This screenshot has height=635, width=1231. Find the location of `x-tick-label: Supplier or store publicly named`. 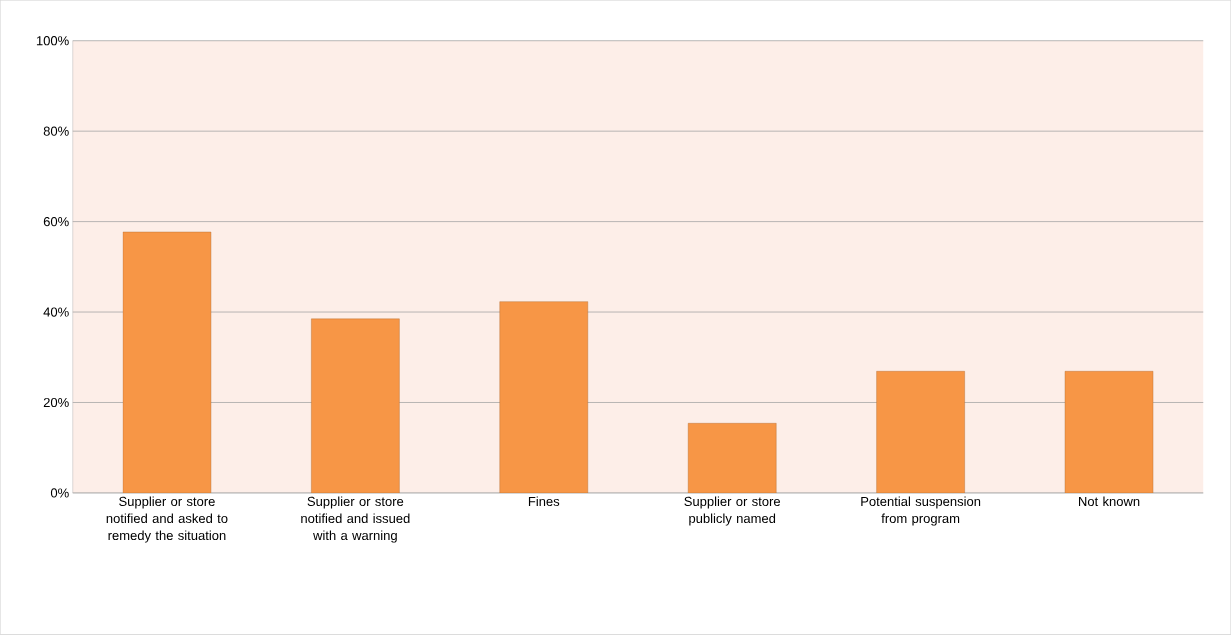

x-tick-label: Supplier or store publicly named is located at coordinates (732, 511).